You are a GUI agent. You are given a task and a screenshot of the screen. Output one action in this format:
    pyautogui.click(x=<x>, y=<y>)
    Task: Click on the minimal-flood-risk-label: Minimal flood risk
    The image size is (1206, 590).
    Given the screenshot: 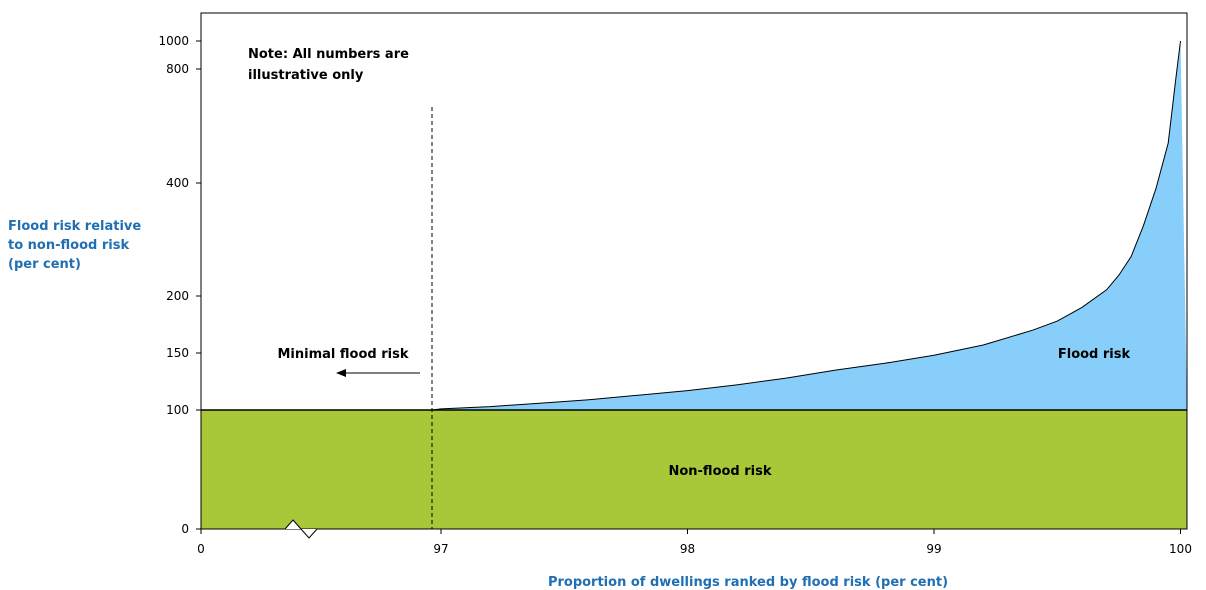 What is the action you would take?
    pyautogui.click(x=343, y=354)
    